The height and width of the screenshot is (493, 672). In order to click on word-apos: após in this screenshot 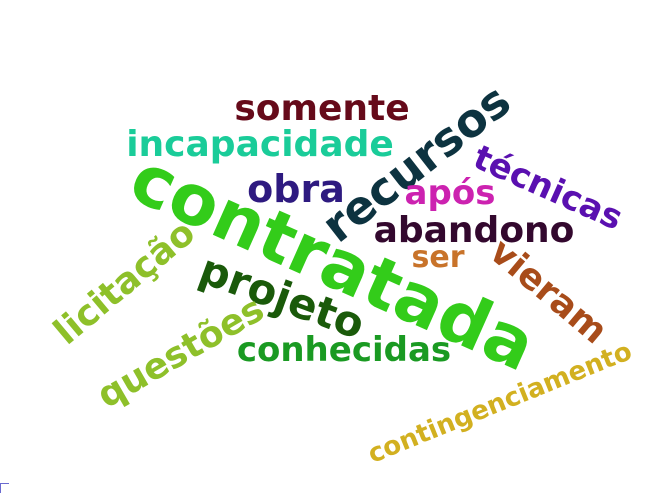, I will do `click(450, 193)`.